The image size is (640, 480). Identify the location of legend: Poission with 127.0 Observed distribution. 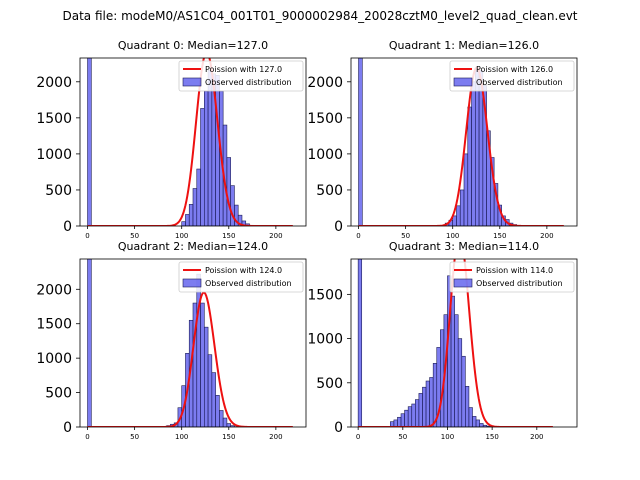
(241, 76).